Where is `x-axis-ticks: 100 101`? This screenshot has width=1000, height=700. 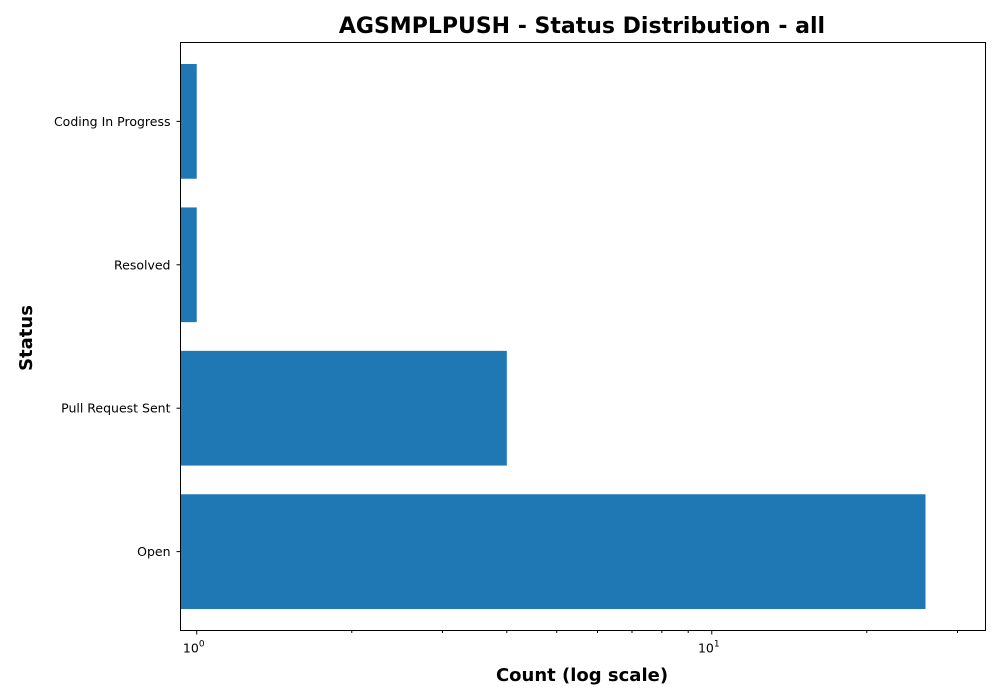 x-axis-ticks: 100 101 is located at coordinates (571, 643).